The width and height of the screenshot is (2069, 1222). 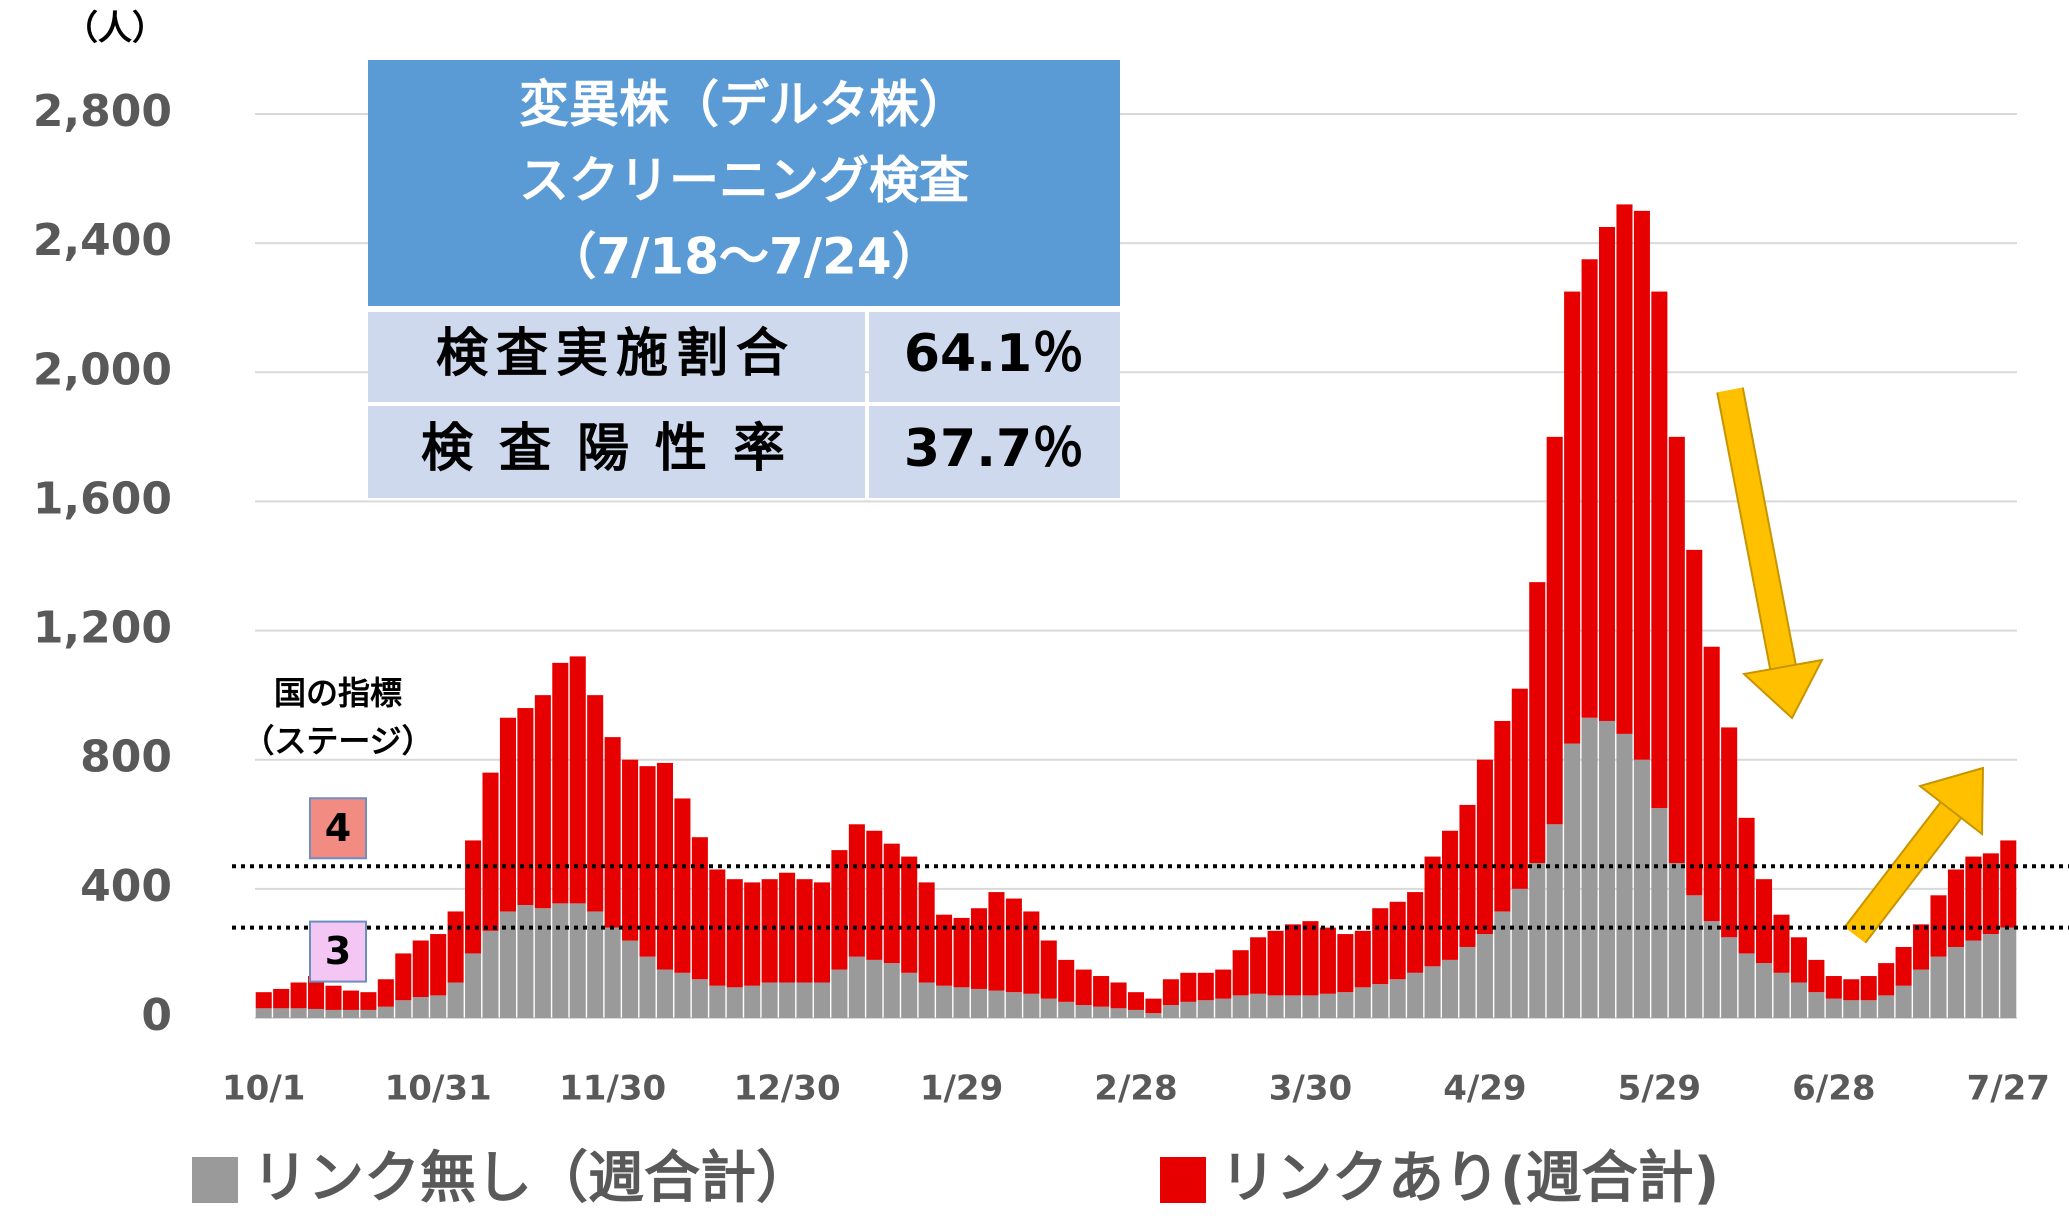 What do you see at coordinates (1310, 1089) in the screenshot?
I see `x-tick-label: 3/30` at bounding box center [1310, 1089].